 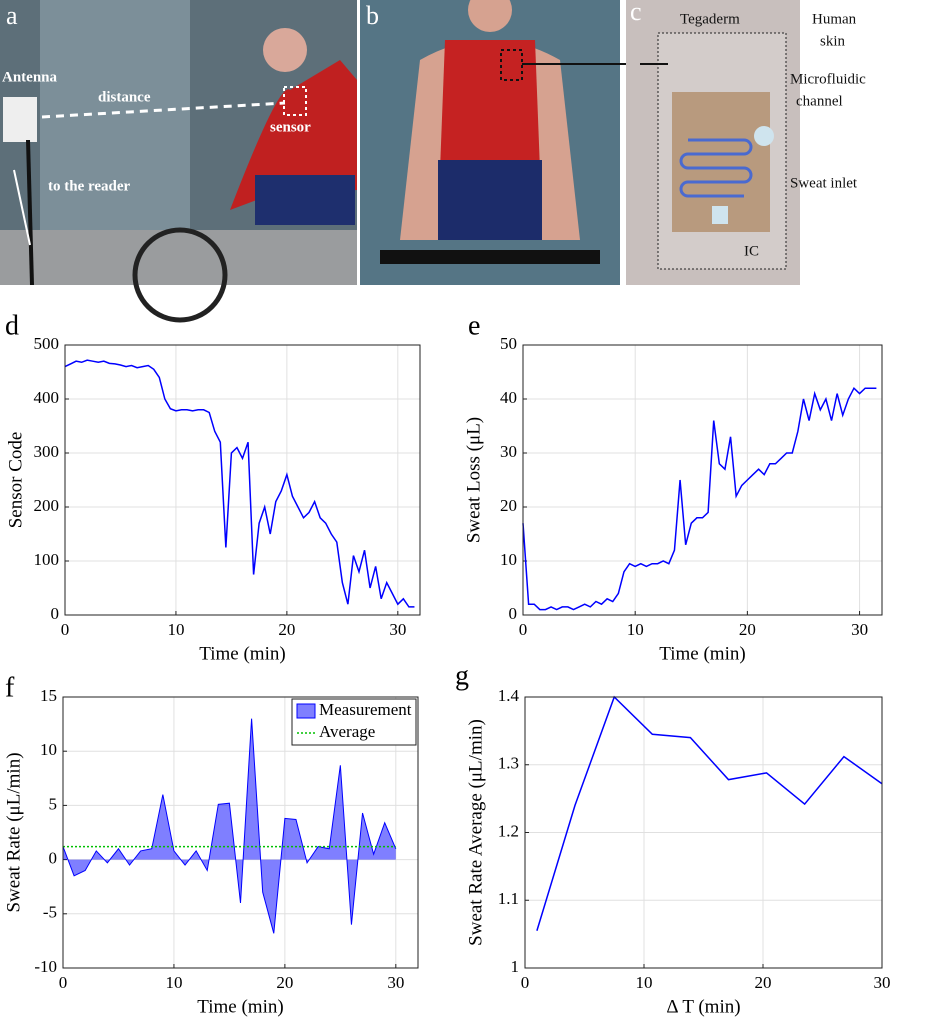 What do you see at coordinates (10, 687) in the screenshot?
I see `panel-label: f` at bounding box center [10, 687].